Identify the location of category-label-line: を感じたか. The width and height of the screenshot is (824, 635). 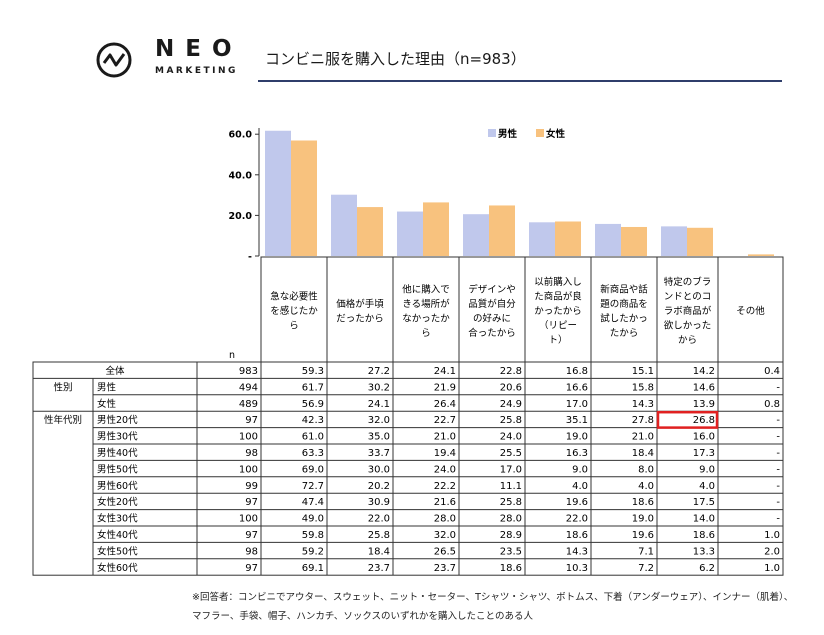
(294, 311).